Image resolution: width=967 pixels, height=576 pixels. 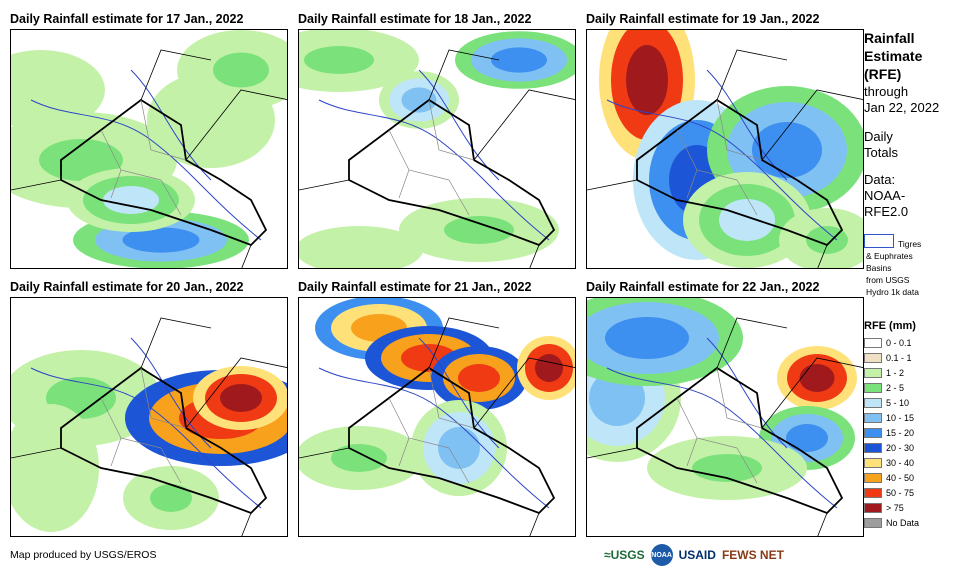 I want to click on legend-item: 30 - 40, so click(x=889, y=462).